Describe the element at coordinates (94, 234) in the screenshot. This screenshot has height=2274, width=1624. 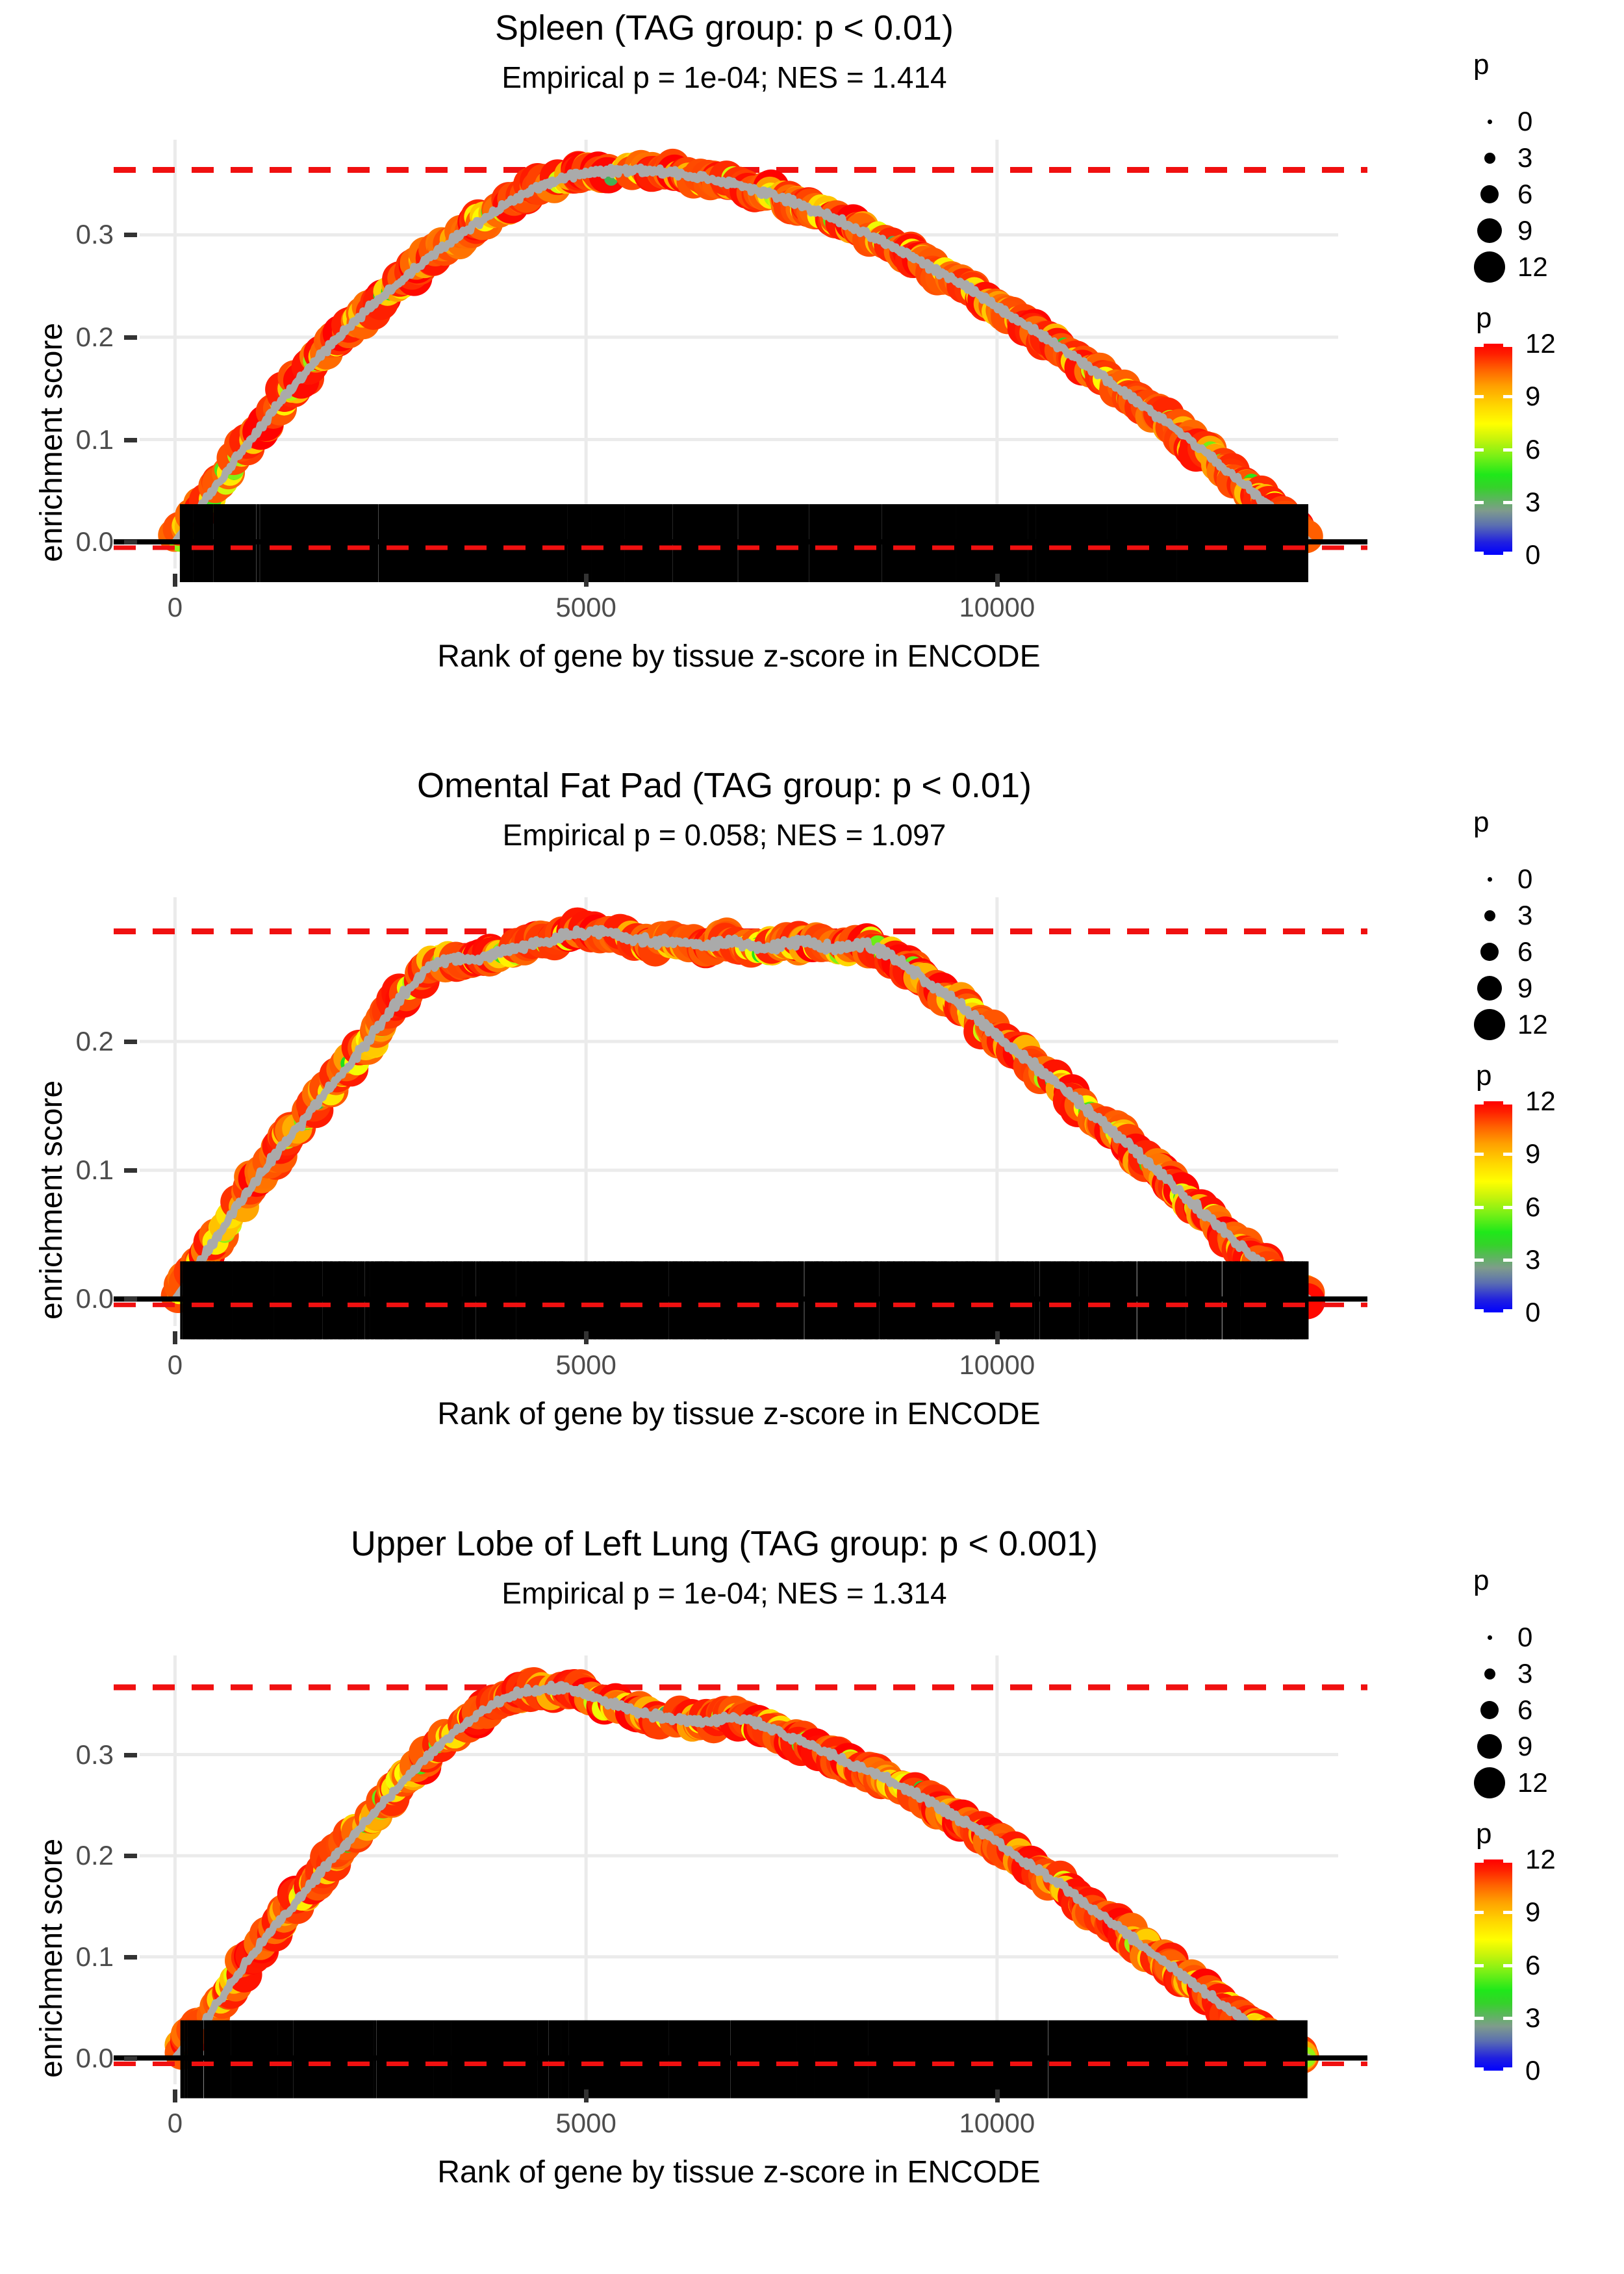
I see `y-axis-tick-label: 0.3` at that location.